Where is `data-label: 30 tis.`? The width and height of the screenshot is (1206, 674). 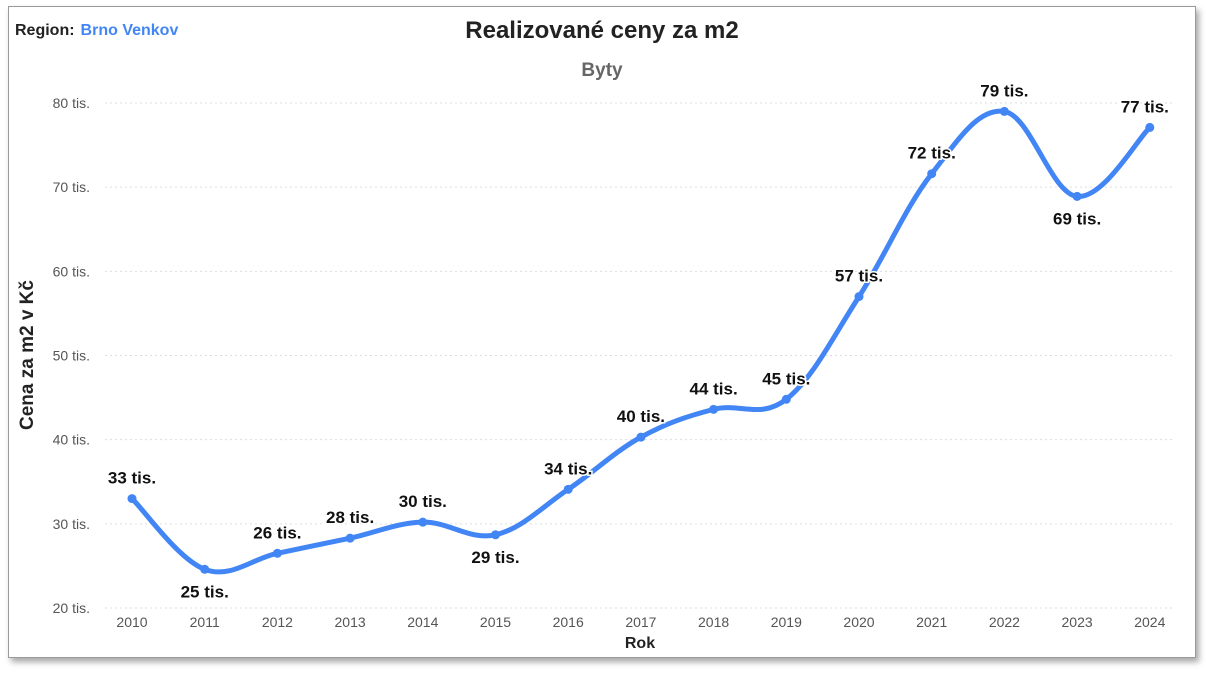
data-label: 30 tis. is located at coordinates (423, 501).